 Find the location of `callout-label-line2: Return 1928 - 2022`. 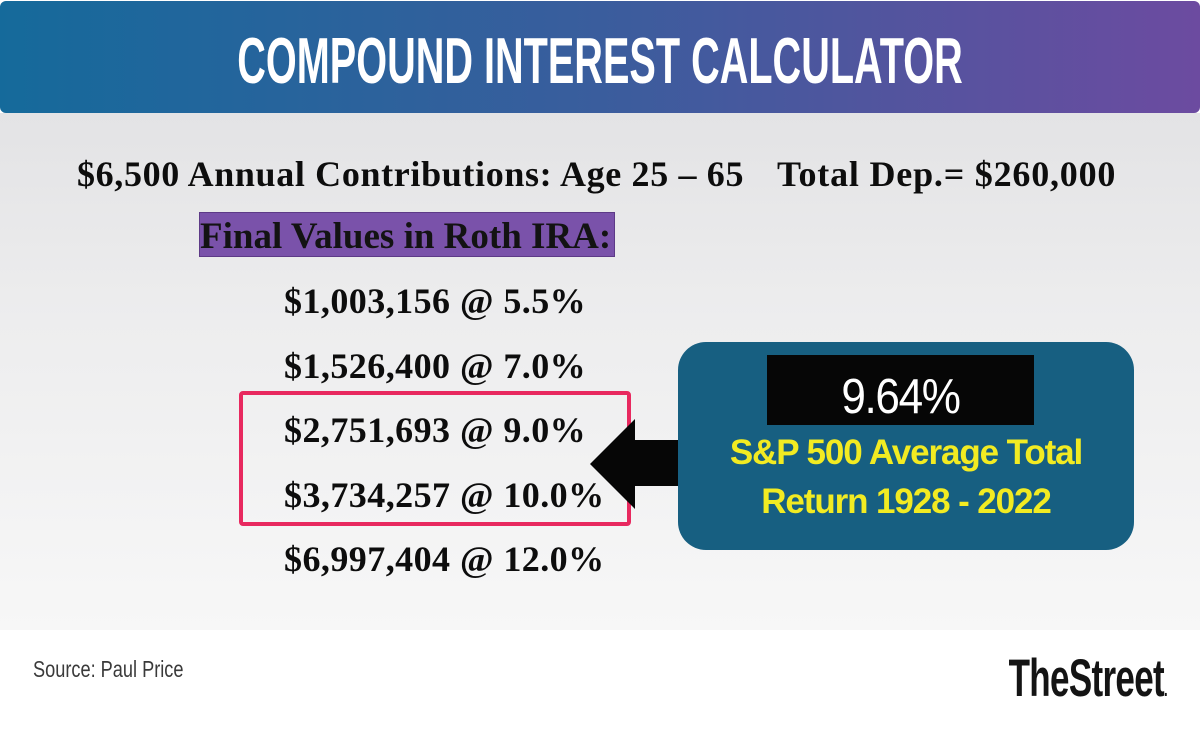

callout-label-line2: Return 1928 - 2022 is located at coordinates (906, 501).